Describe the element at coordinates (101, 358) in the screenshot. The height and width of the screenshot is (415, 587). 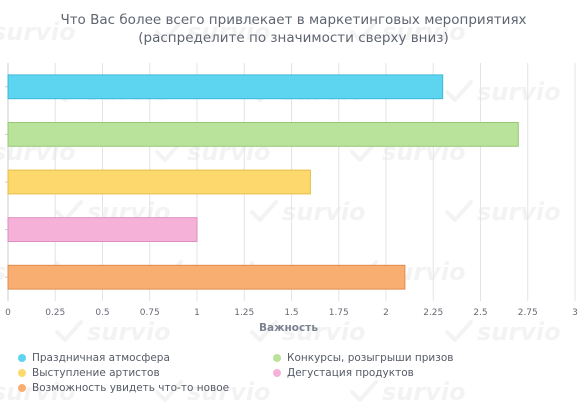
I see `legend-label-0: Праздничная атмосфера` at that location.